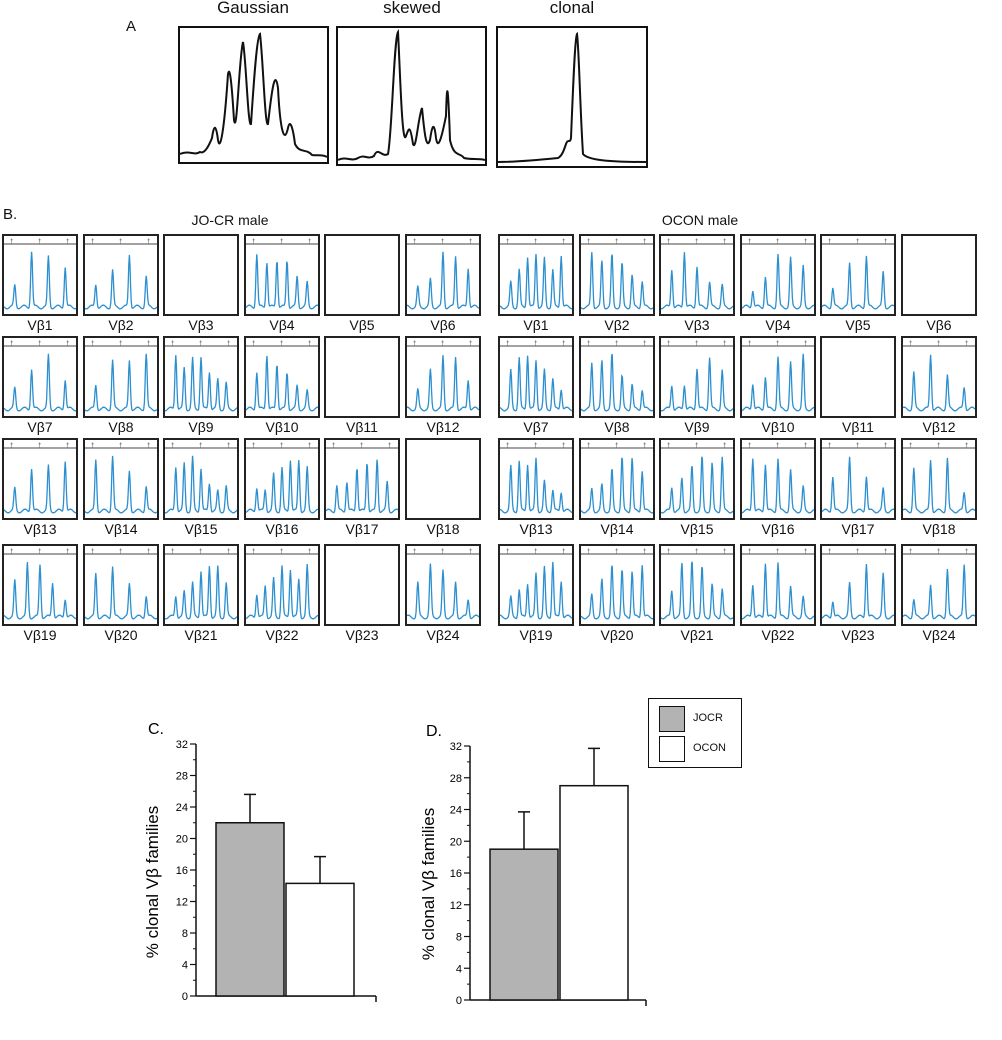 The width and height of the screenshot is (1002, 1040). I want to click on vb-label: Vβ12, so click(443, 427).